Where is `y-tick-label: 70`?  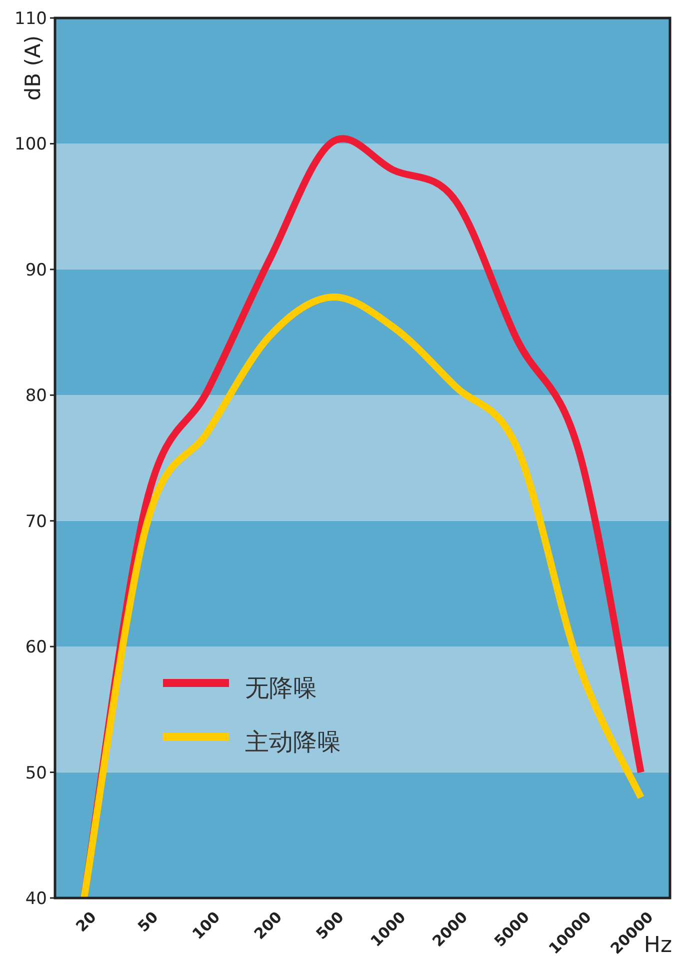
y-tick-label: 70 is located at coordinates (36, 522).